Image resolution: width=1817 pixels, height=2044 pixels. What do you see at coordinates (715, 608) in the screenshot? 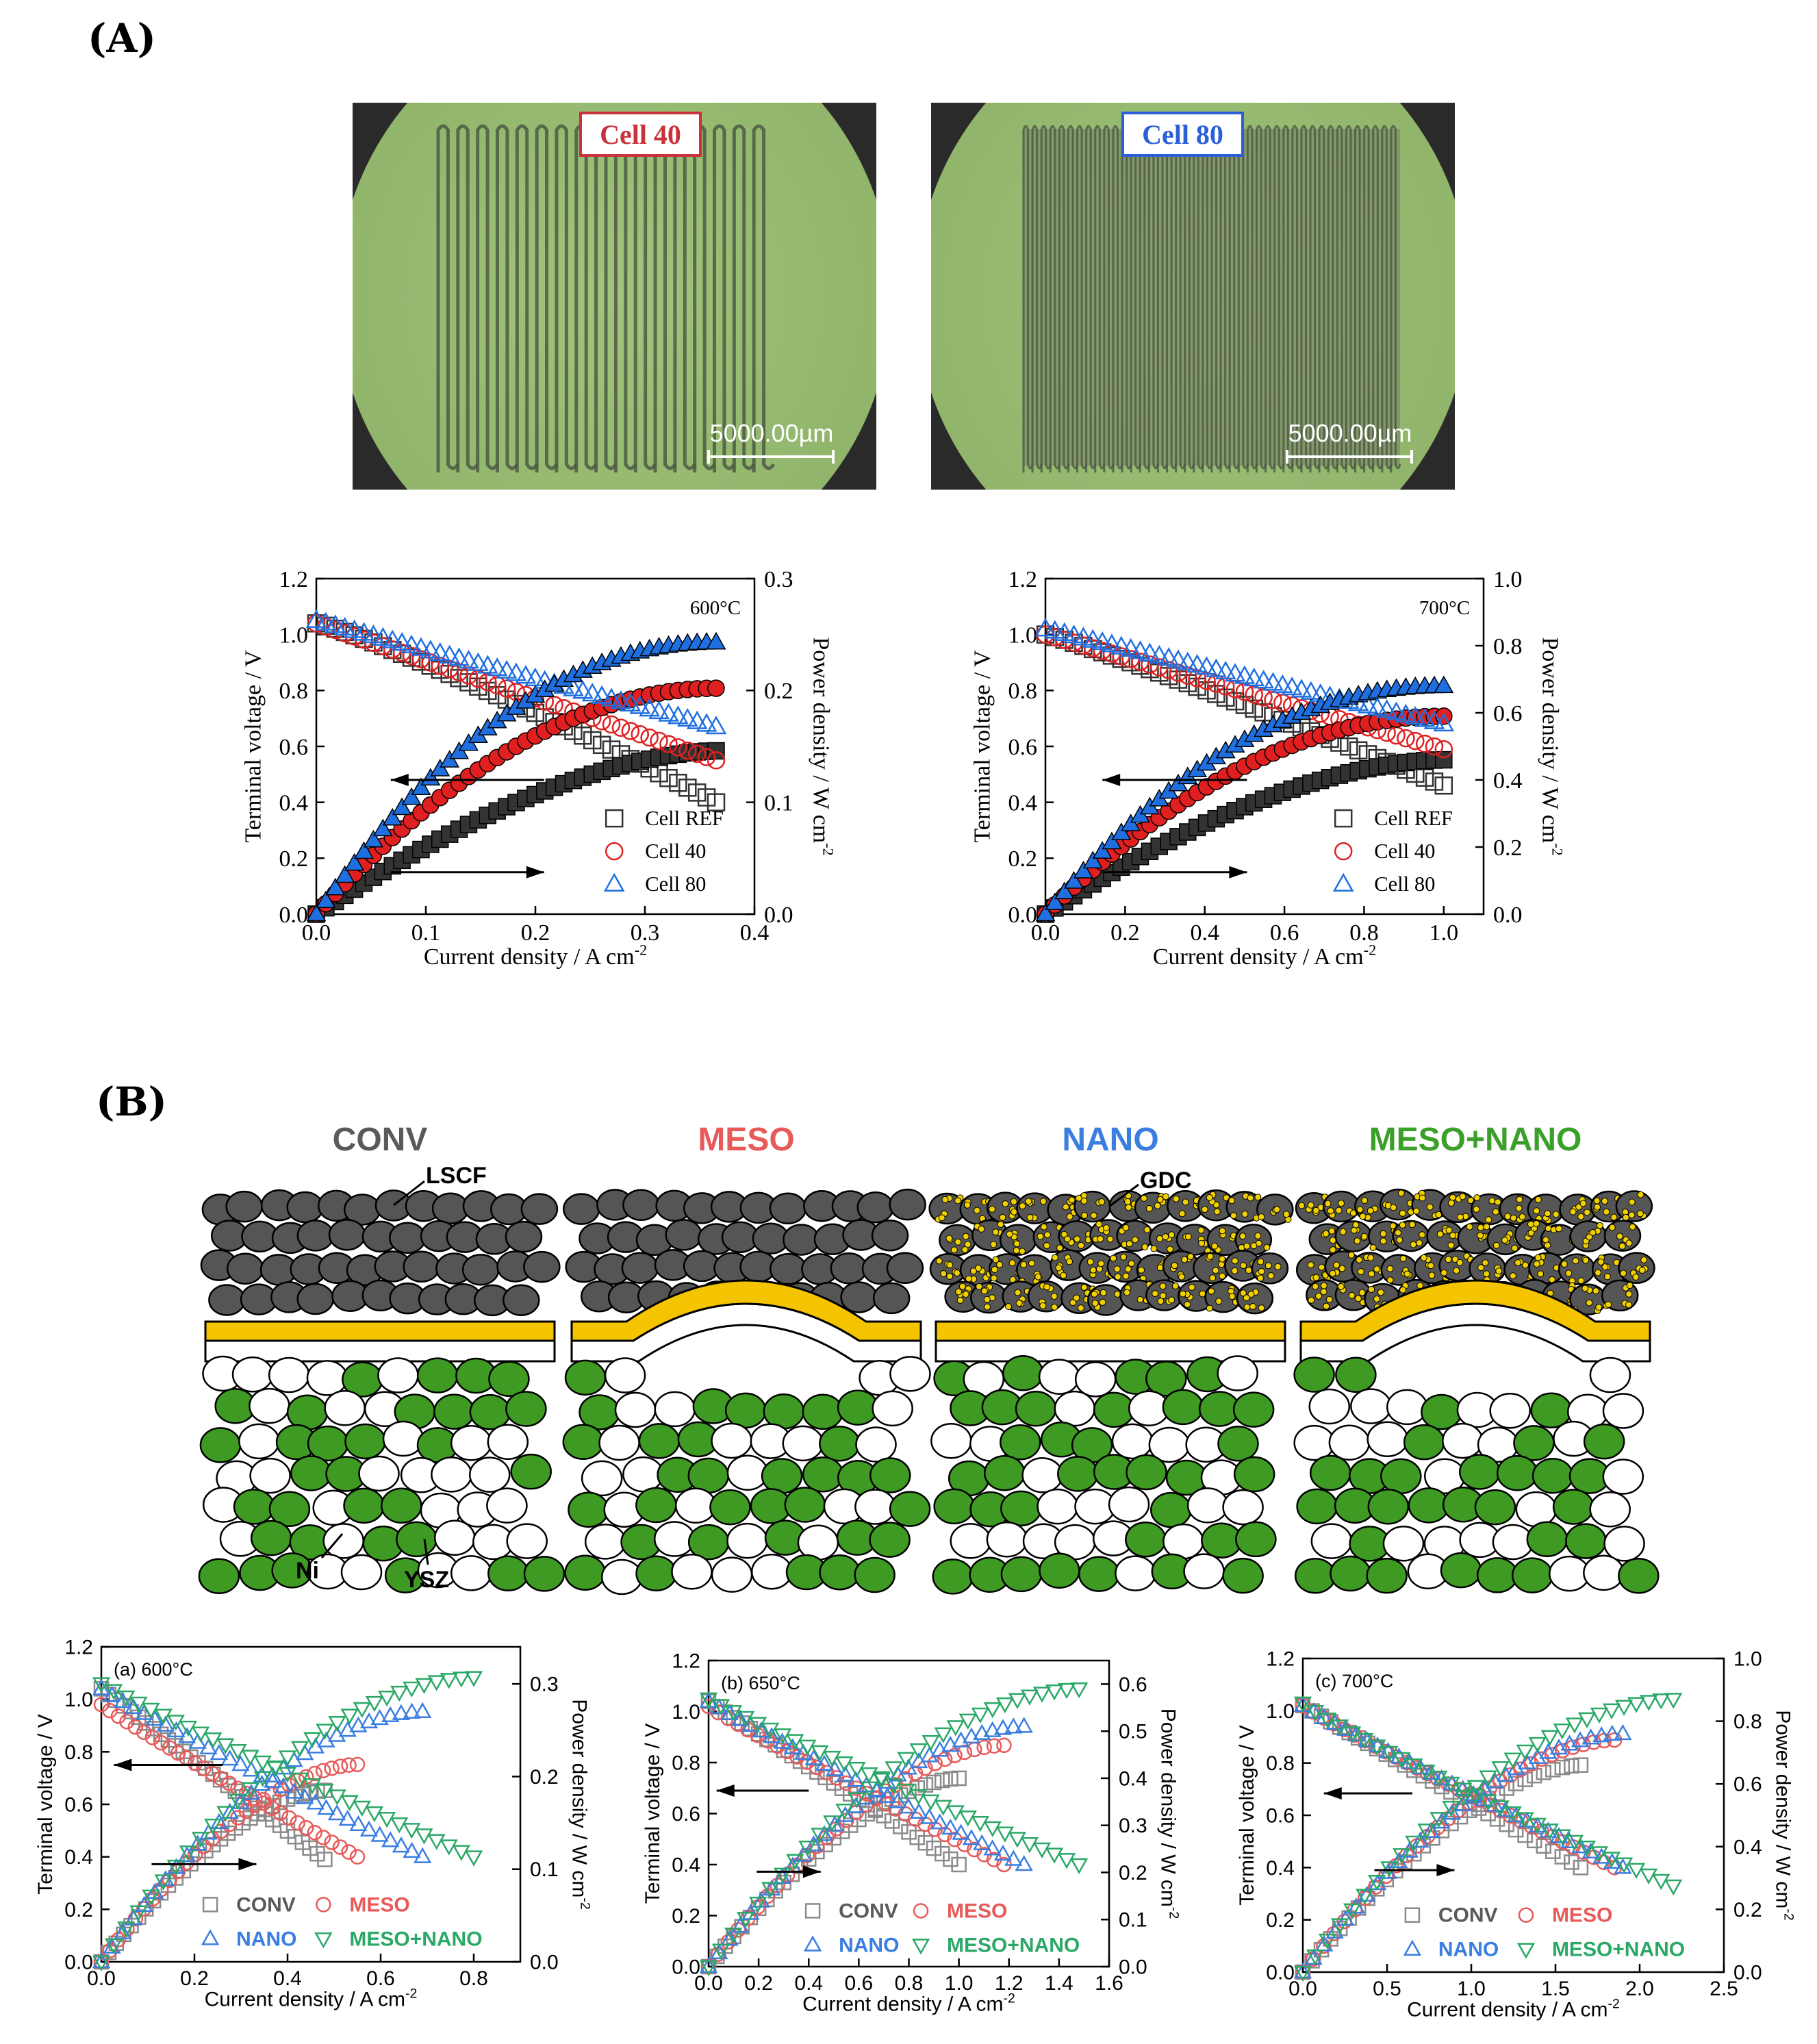
I see `temperature-label: 600°C` at bounding box center [715, 608].